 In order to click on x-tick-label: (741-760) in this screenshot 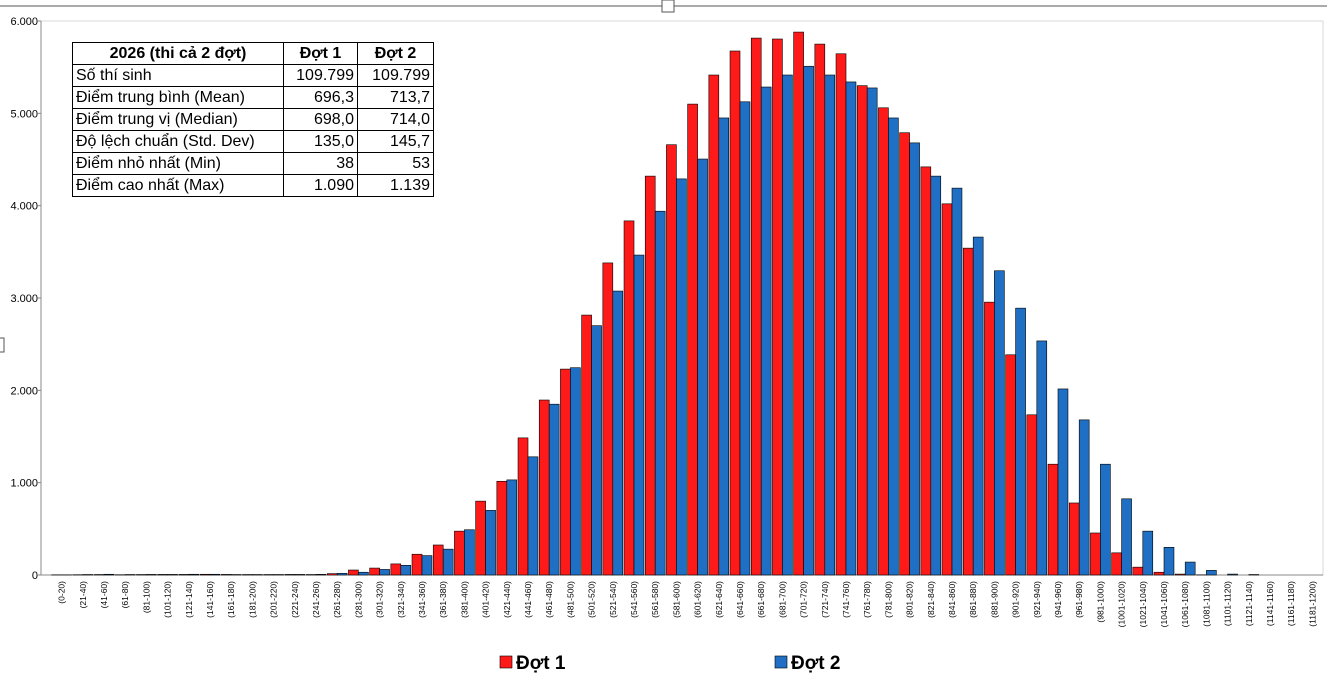, I will do `click(846, 599)`.